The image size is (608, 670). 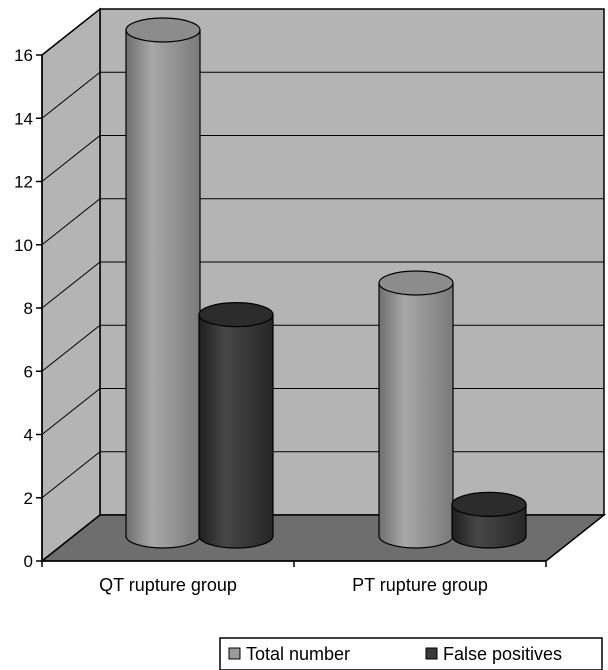 I want to click on y-tick-label: 12, so click(x=23, y=182).